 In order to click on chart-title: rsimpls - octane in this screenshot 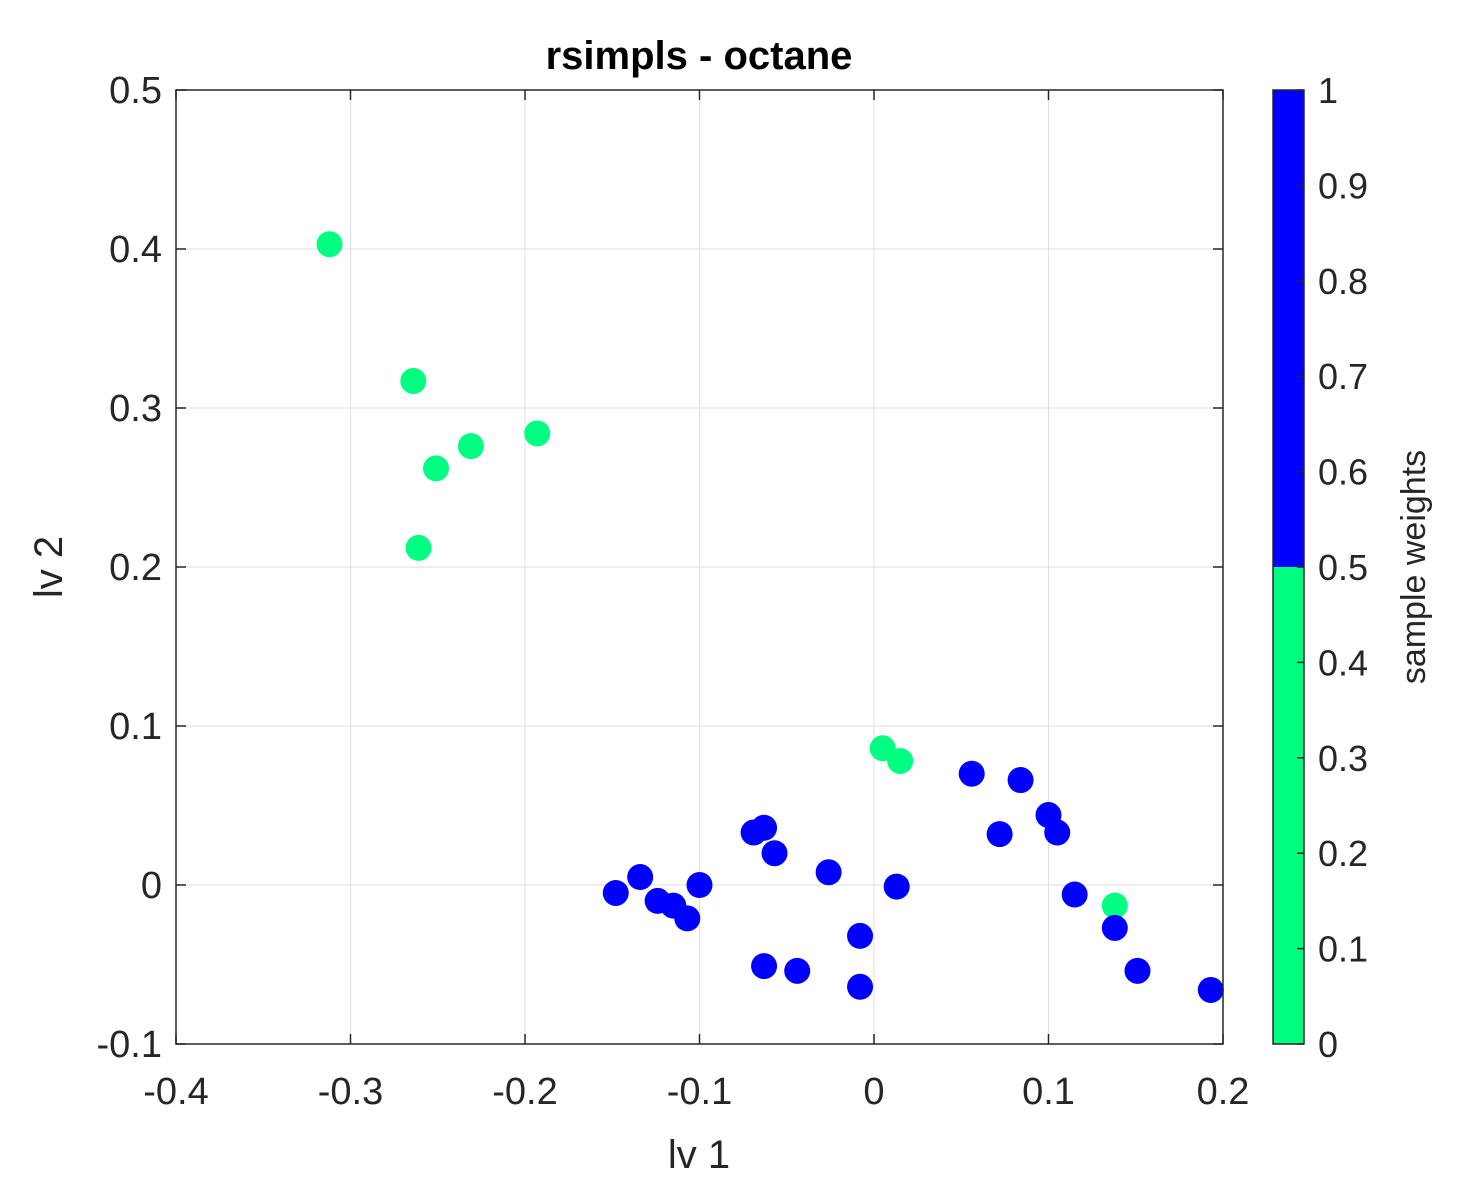, I will do `click(699, 56)`.